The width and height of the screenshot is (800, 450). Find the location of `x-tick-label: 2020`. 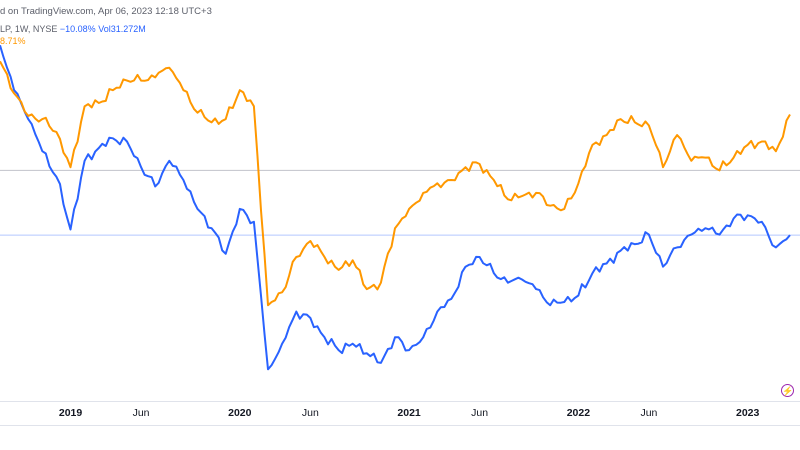

x-tick-label: 2020 is located at coordinates (240, 413).